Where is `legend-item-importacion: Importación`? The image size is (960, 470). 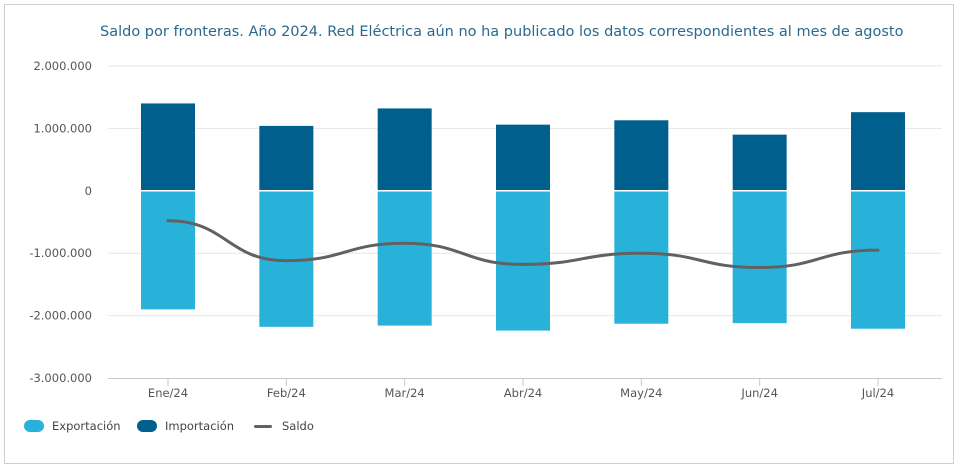 legend-item-importacion: Importación is located at coordinates (185, 426).